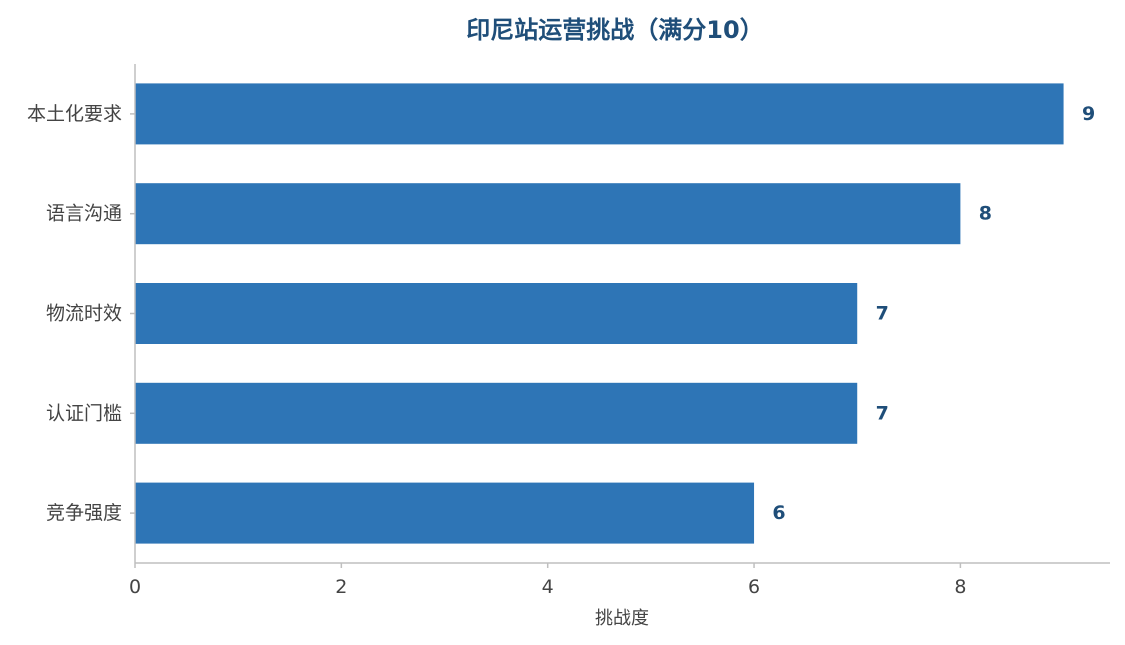 This screenshot has width=1125, height=645. What do you see at coordinates (74, 114) in the screenshot?
I see `category-label-0: 本土化要求` at bounding box center [74, 114].